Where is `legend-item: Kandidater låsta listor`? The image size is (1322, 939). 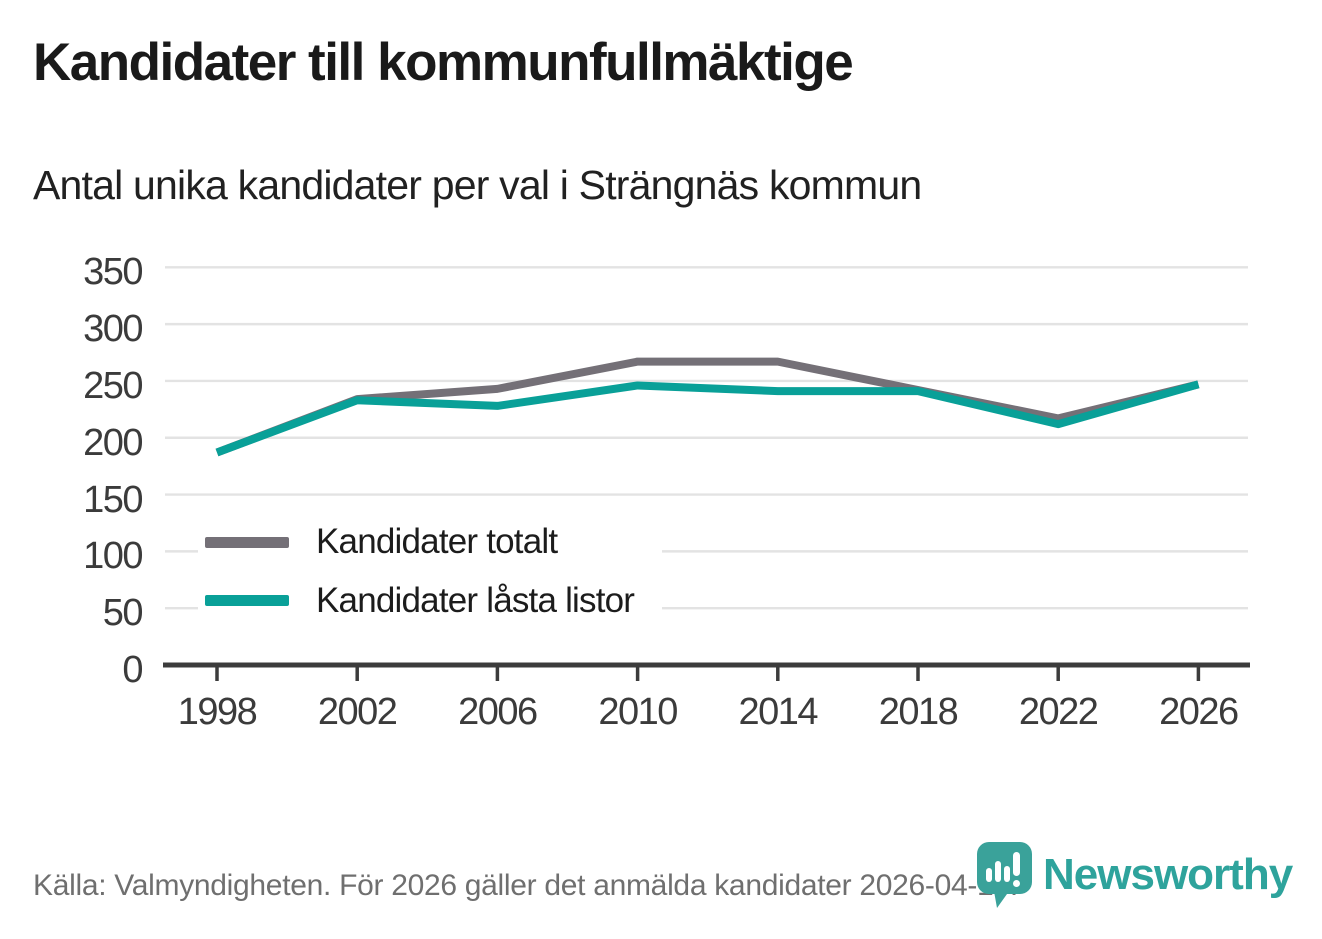 legend-item: Kandidater låsta listor is located at coordinates (420, 600).